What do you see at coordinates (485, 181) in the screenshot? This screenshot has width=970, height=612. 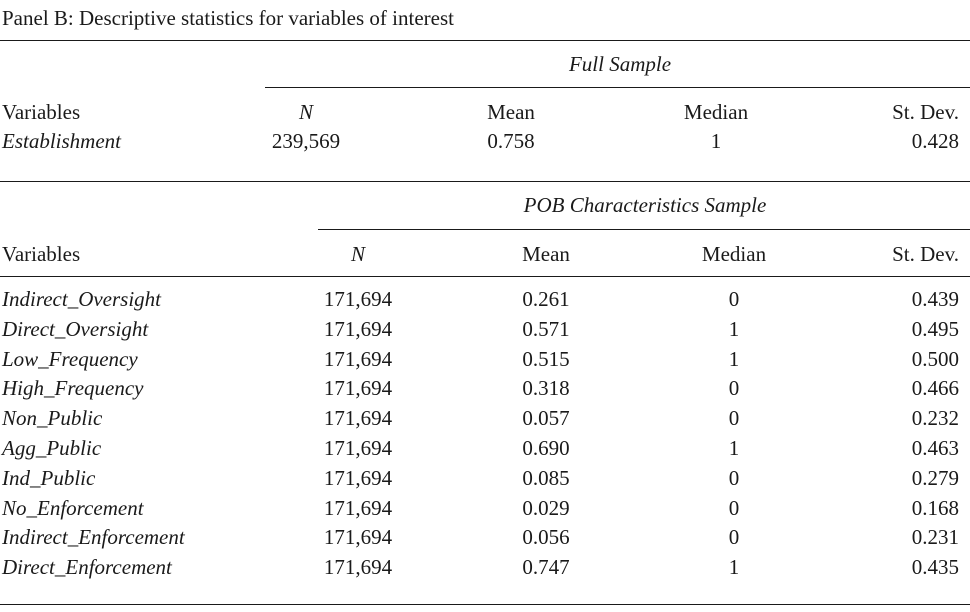 I see `section-rule` at bounding box center [485, 181].